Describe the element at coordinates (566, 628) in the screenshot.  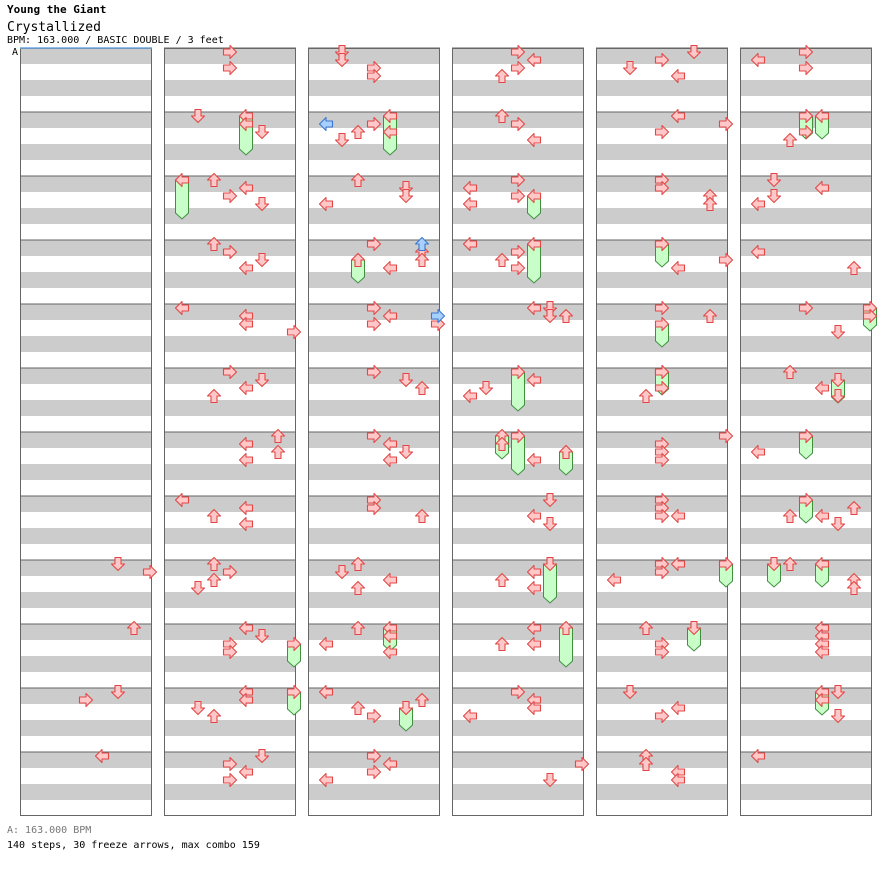
I see `freeze-head-up-icon` at that location.